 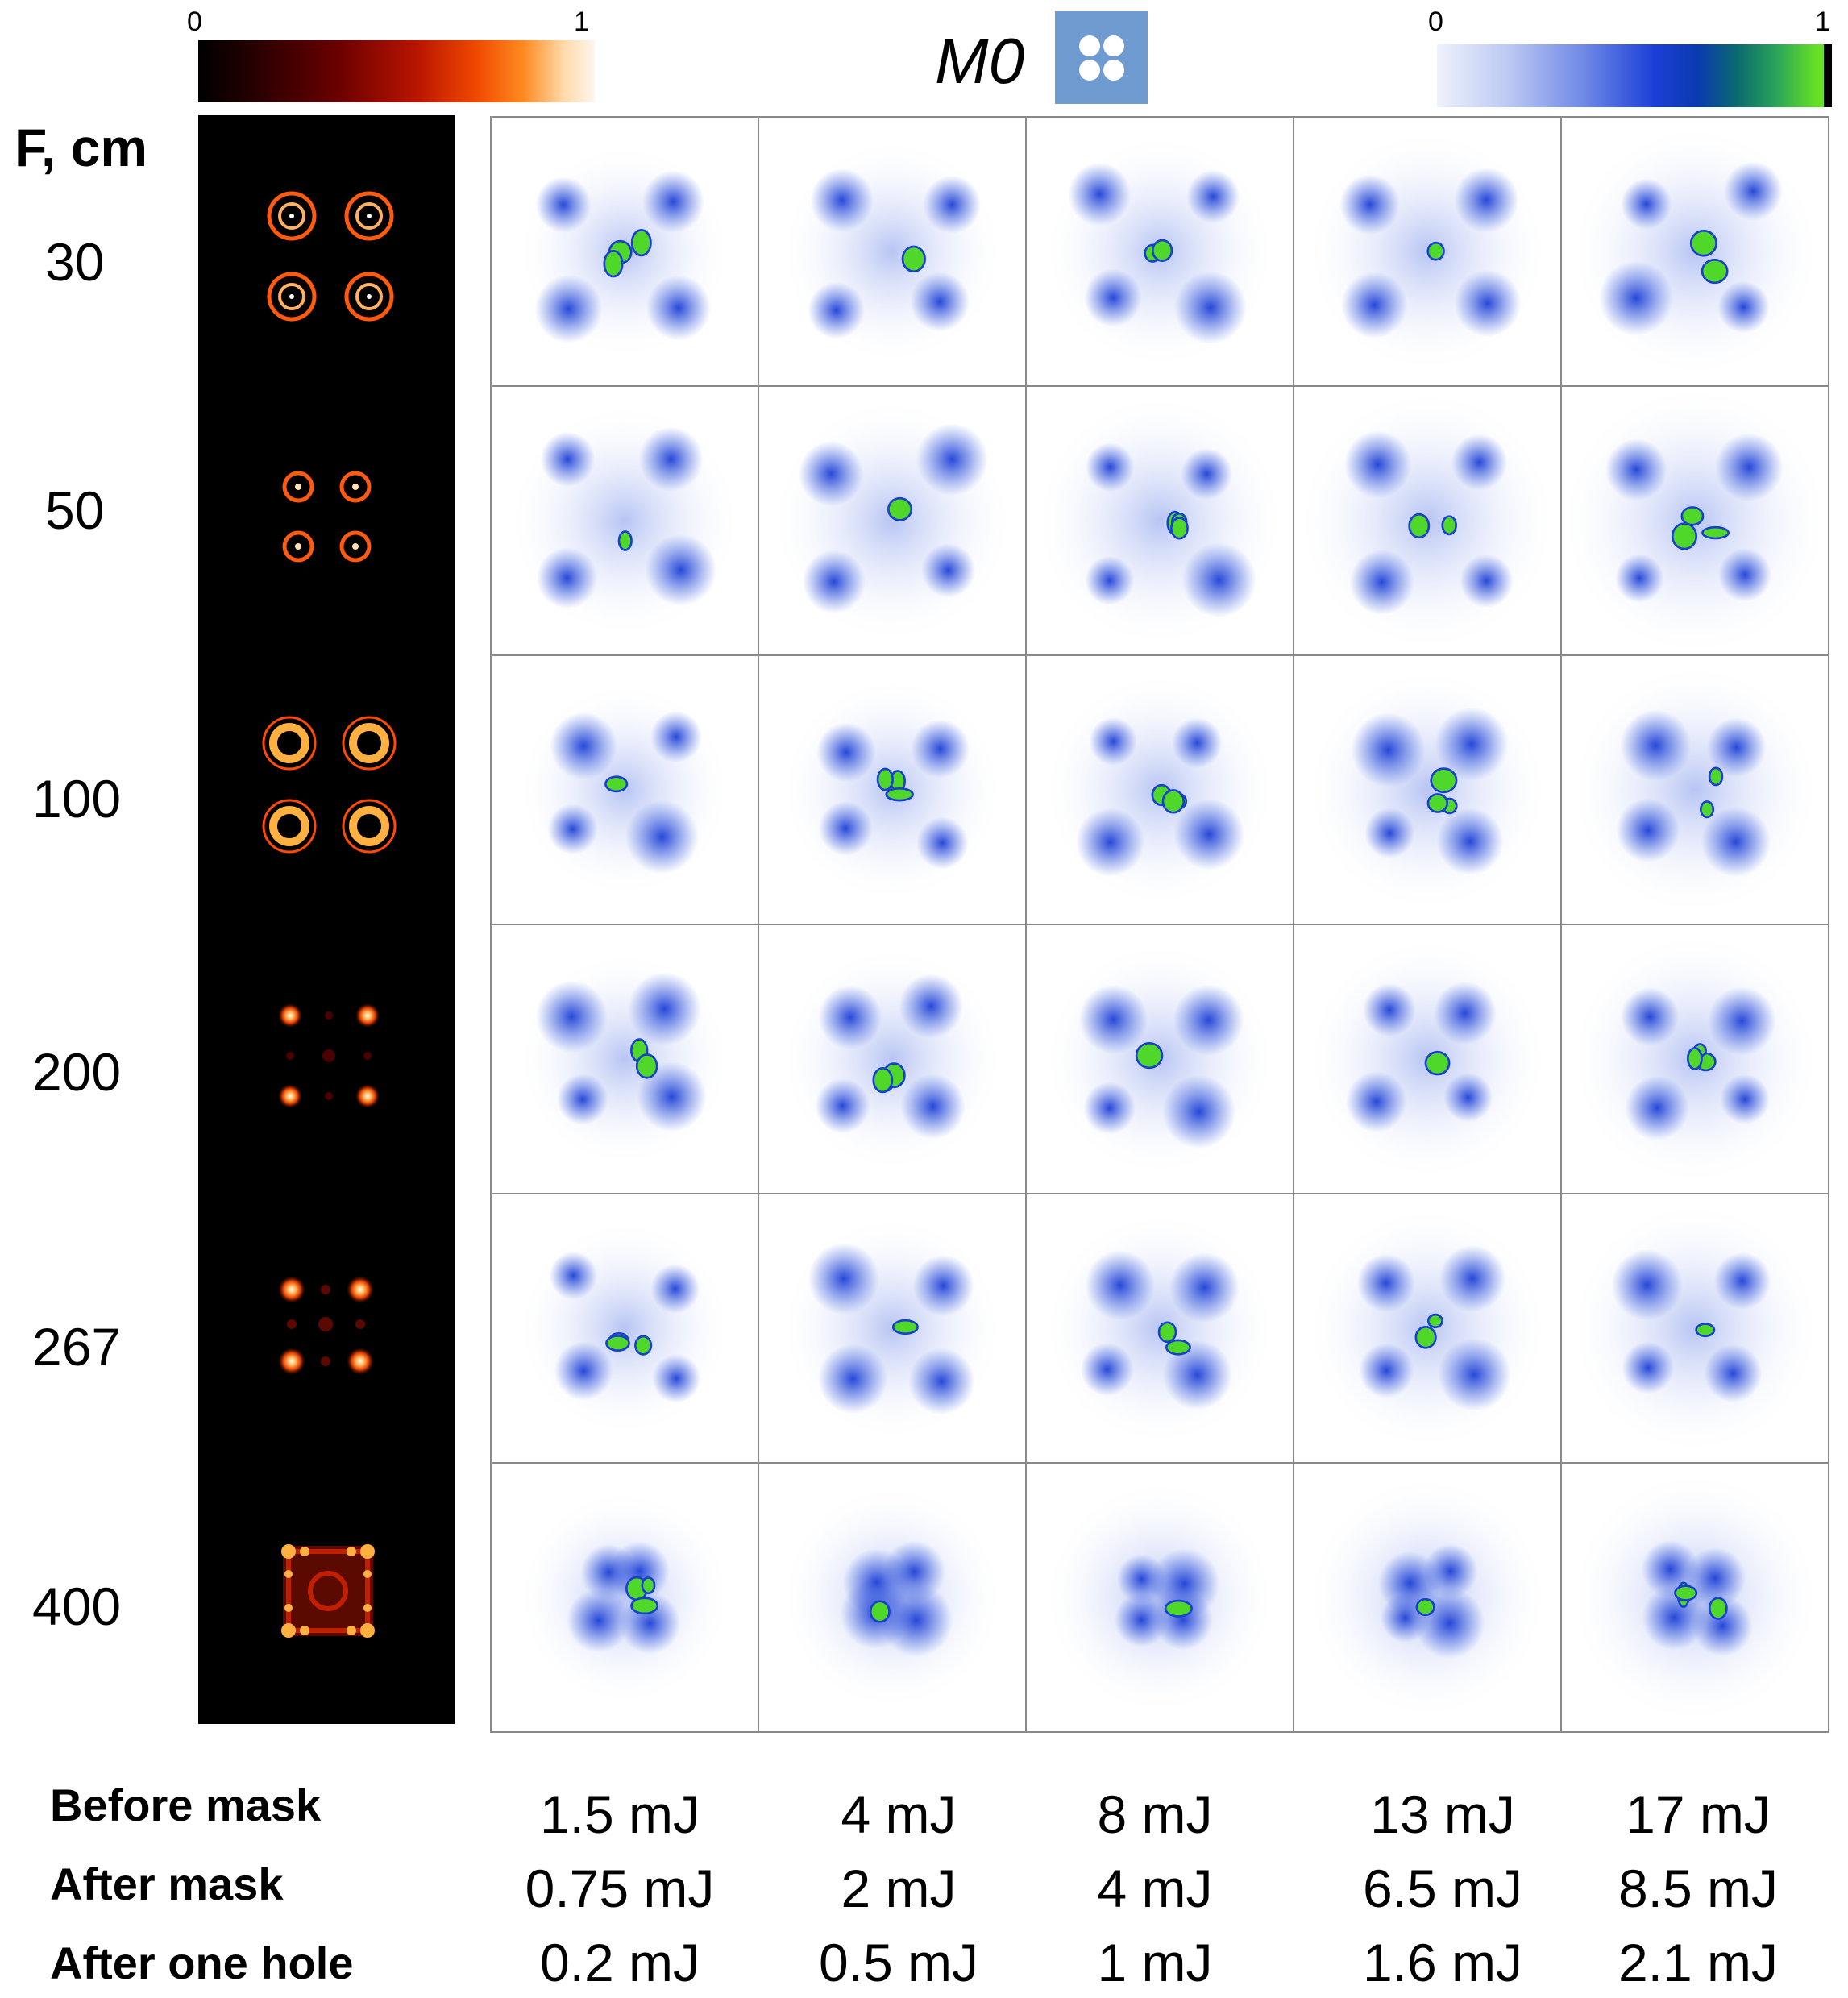 What do you see at coordinates (1155, 1814) in the screenshot?
I see `energy-before-3: 8 mJ` at bounding box center [1155, 1814].